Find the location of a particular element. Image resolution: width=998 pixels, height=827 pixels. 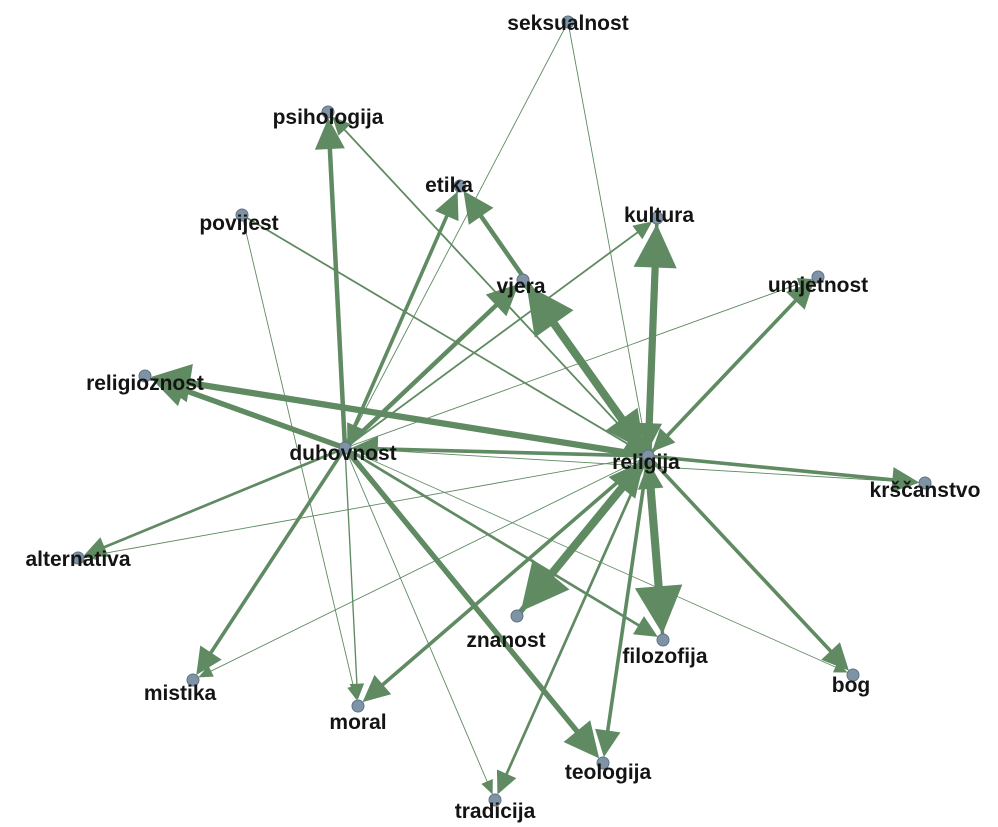

edge-duhovnost-to-kultura is located at coordinates (498, 335).